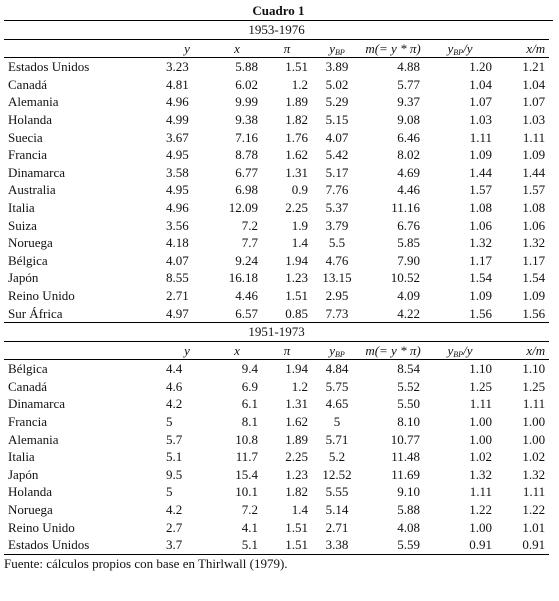 This screenshot has height=601, width=559. I want to click on value-cell: 1.62, so click(296, 155).